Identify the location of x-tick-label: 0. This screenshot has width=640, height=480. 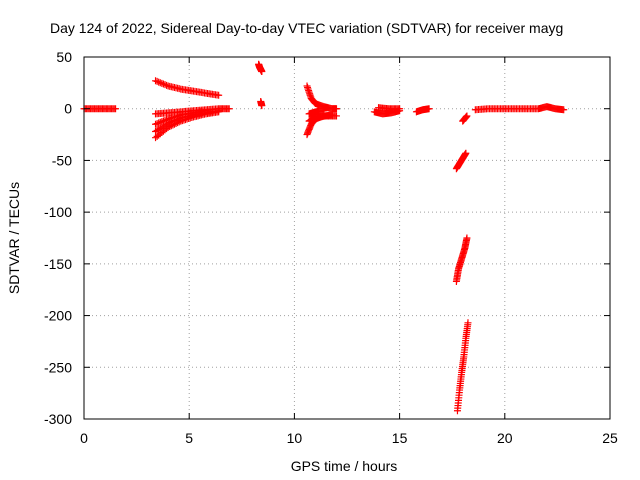
(84, 438).